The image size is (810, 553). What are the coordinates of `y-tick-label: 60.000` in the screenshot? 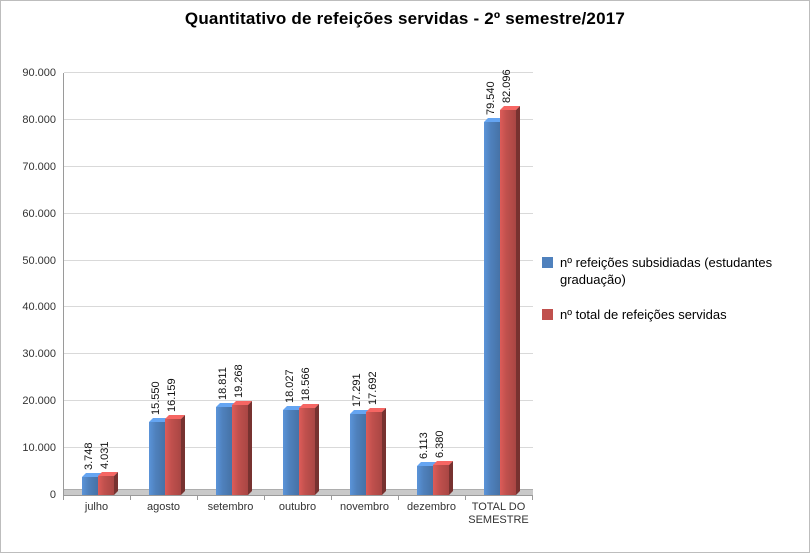 It's located at (39, 213).